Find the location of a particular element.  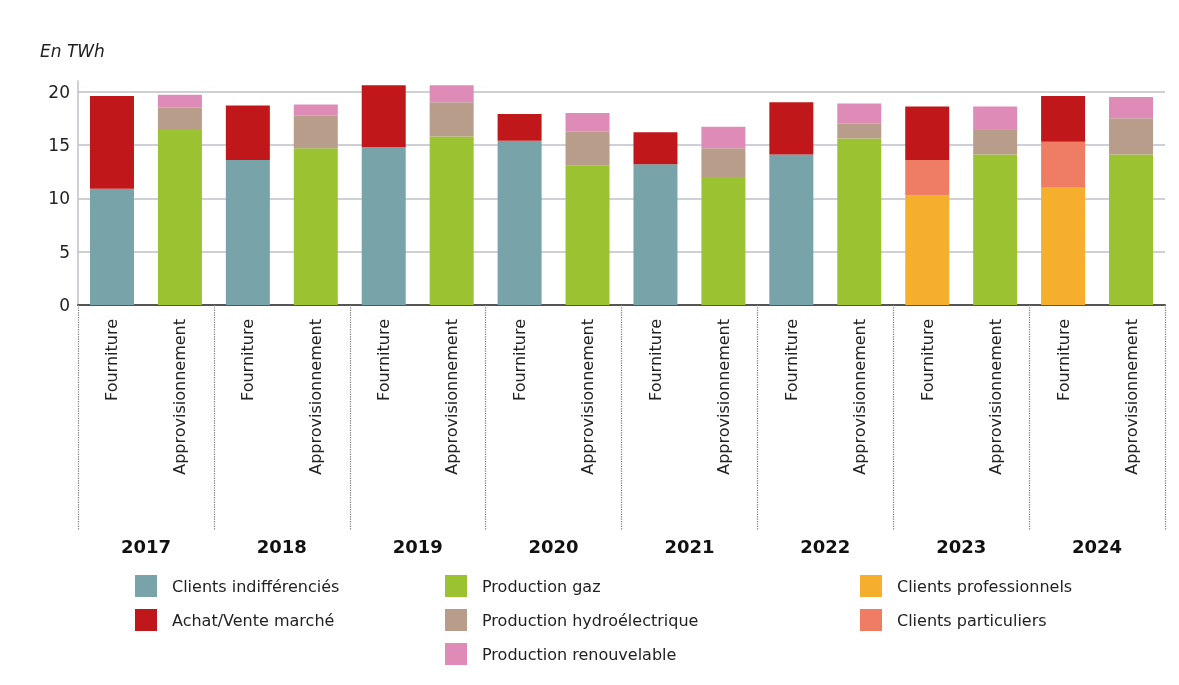

text: 2023 is located at coordinates (961, 546).